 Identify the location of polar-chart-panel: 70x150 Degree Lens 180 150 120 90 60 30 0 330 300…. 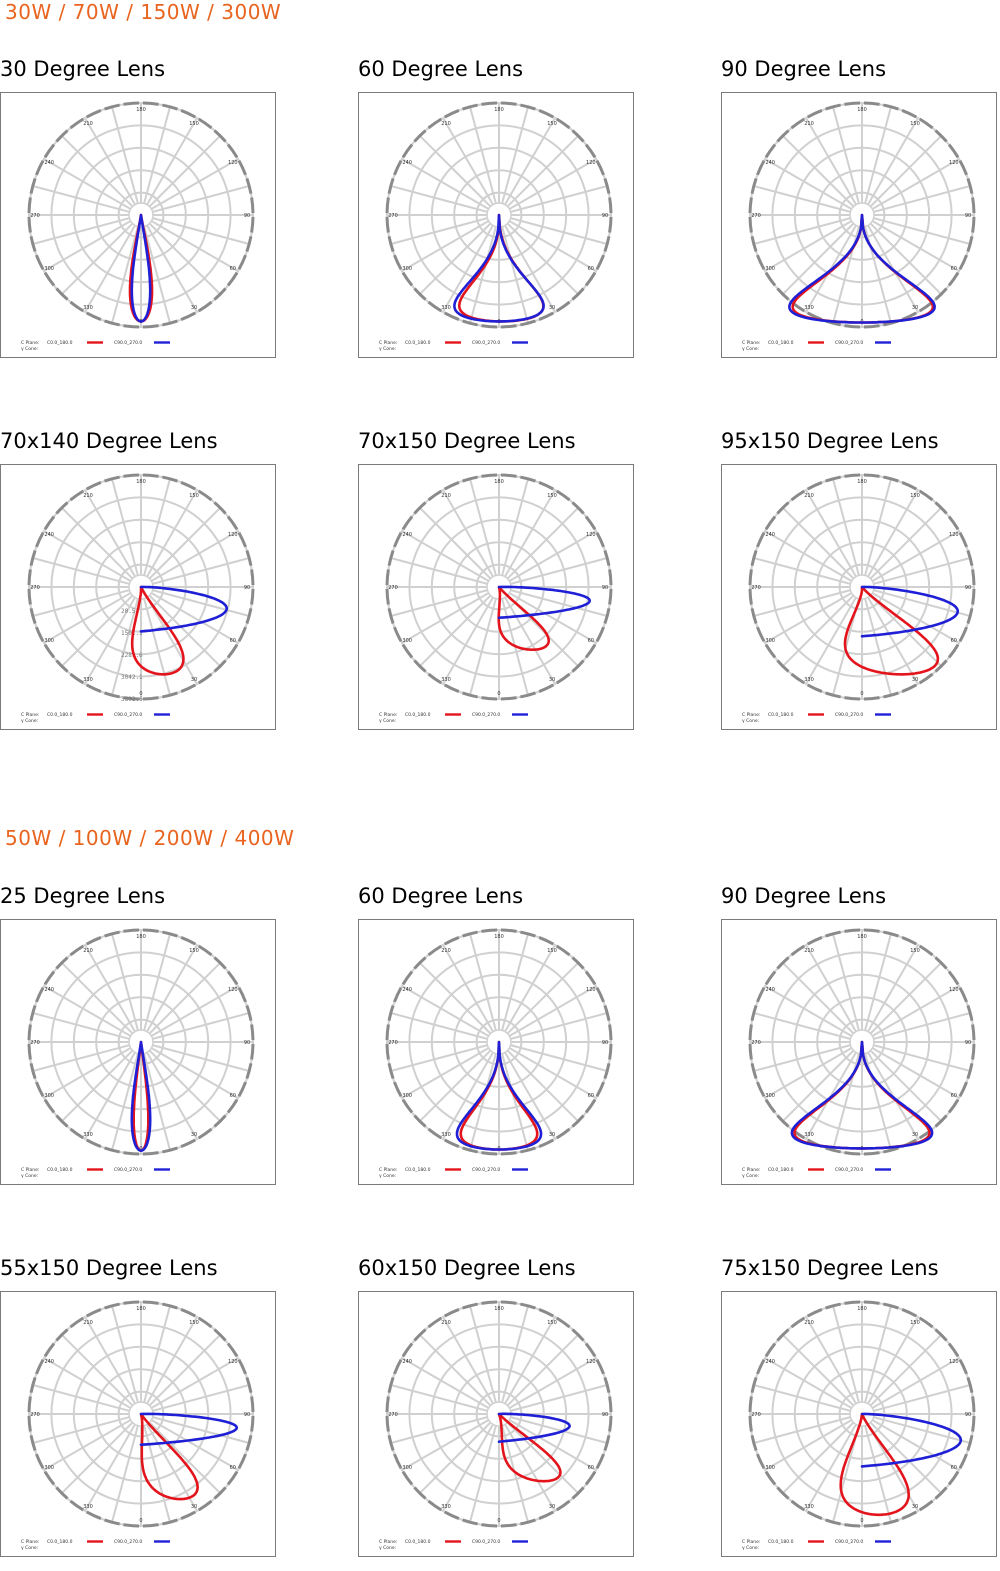
(497, 579).